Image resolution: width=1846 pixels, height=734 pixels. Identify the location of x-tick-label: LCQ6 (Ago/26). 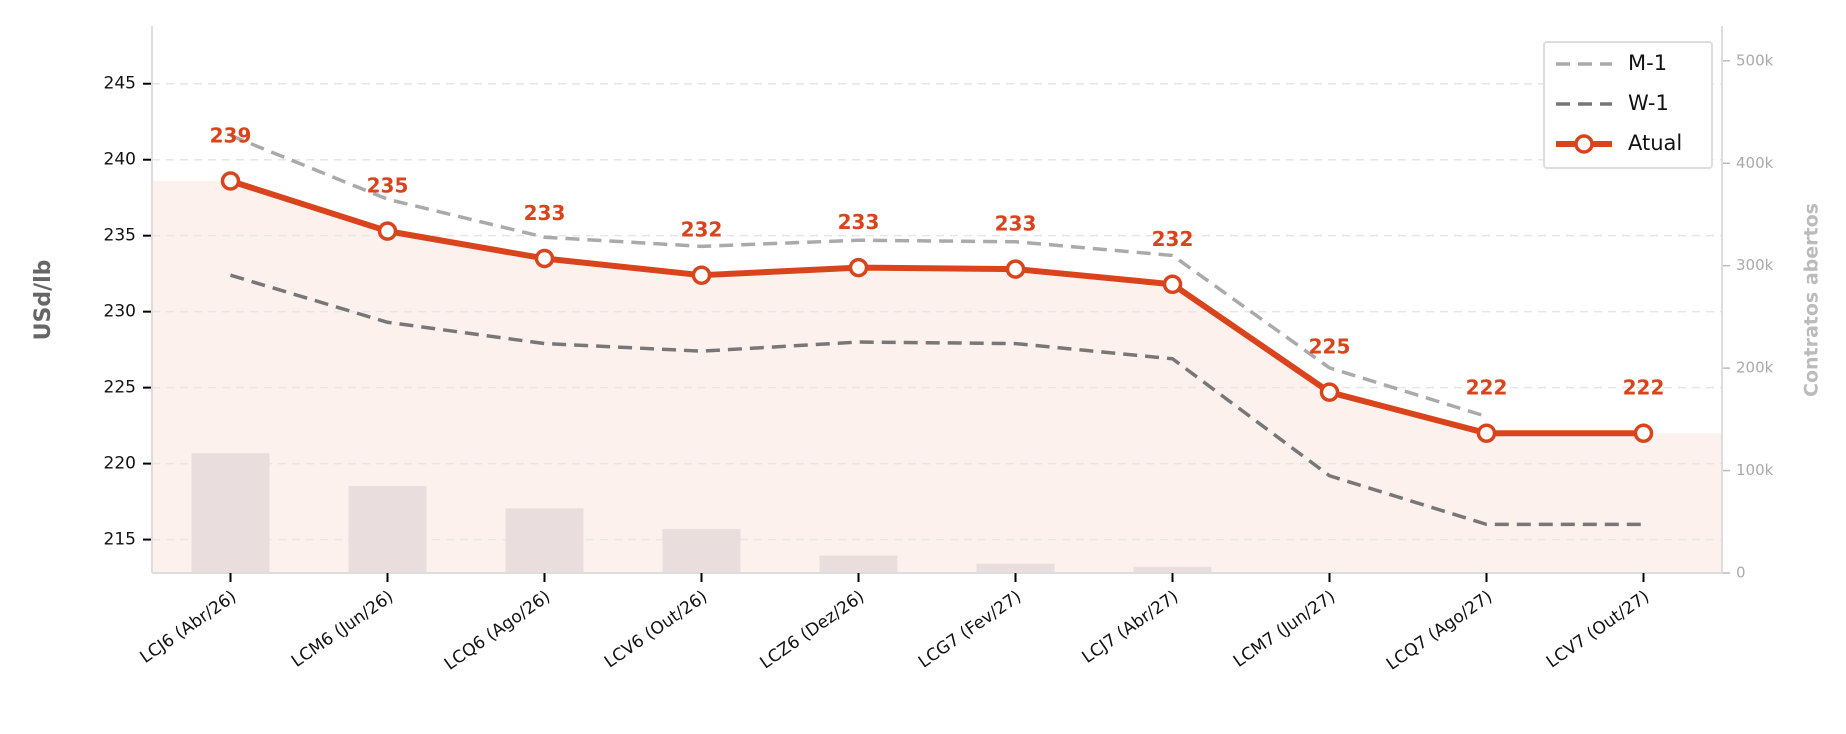
(497, 631).